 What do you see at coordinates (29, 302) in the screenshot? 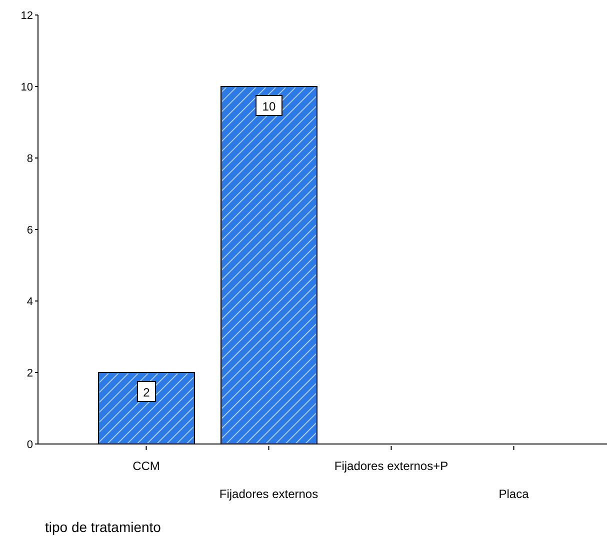
I see `y-tick-label: 4` at bounding box center [29, 302].